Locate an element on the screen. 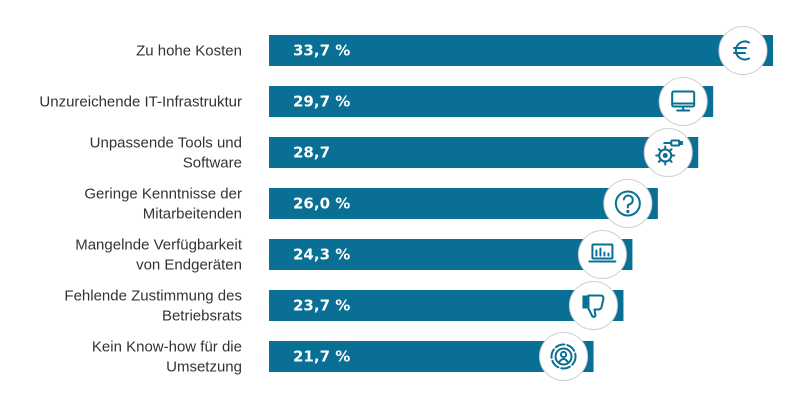  category-label: Unzureichende IT-Infrastruktur is located at coordinates (140, 102).